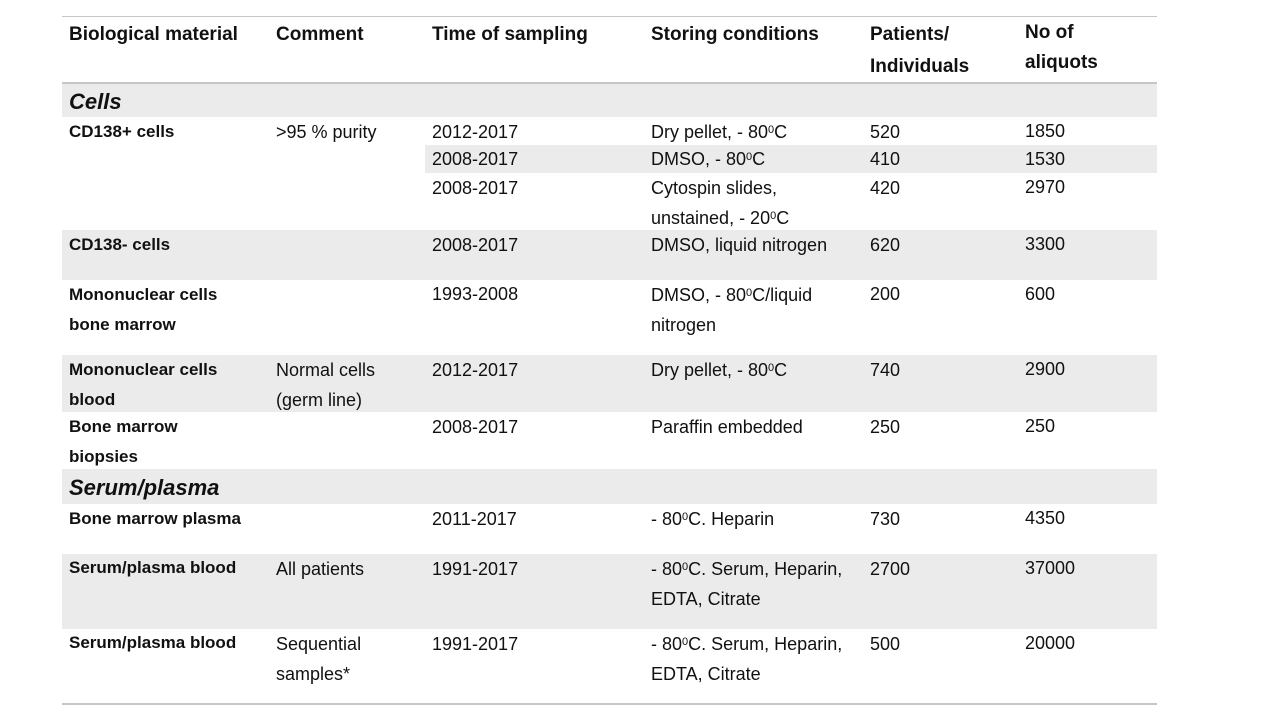  Describe the element at coordinates (919, 51) in the screenshot. I see `header-patients: Patients/ Individuals` at that location.